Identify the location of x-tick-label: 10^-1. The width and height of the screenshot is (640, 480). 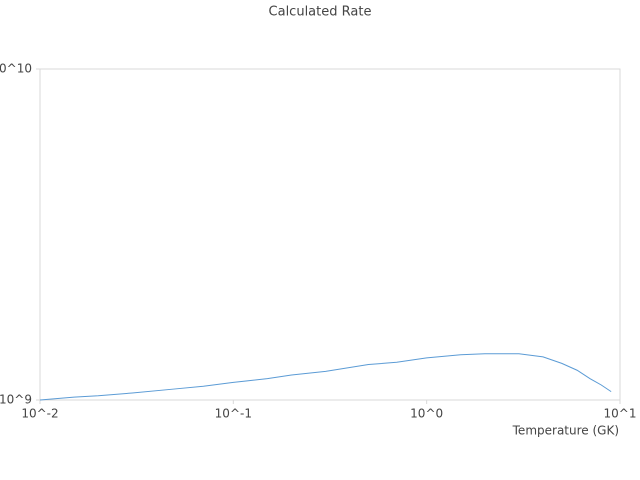
(233, 414).